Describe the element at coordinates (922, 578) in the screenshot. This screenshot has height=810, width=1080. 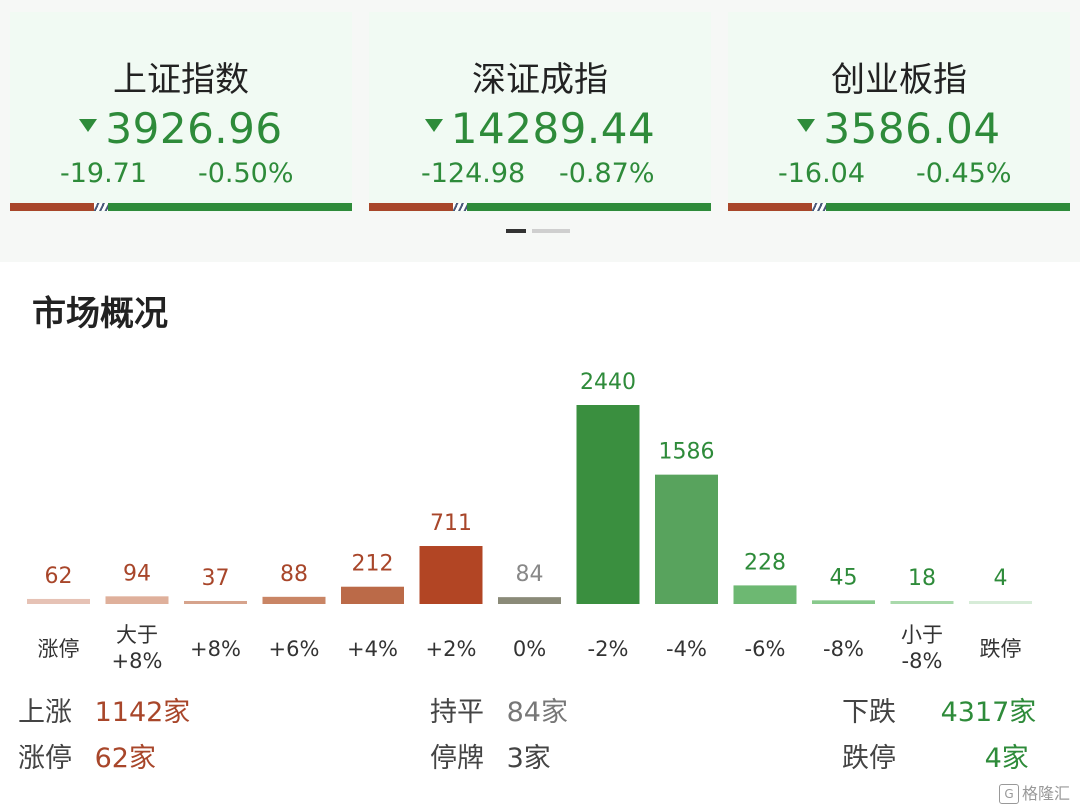
I see `bar-value-label: 18` at that location.